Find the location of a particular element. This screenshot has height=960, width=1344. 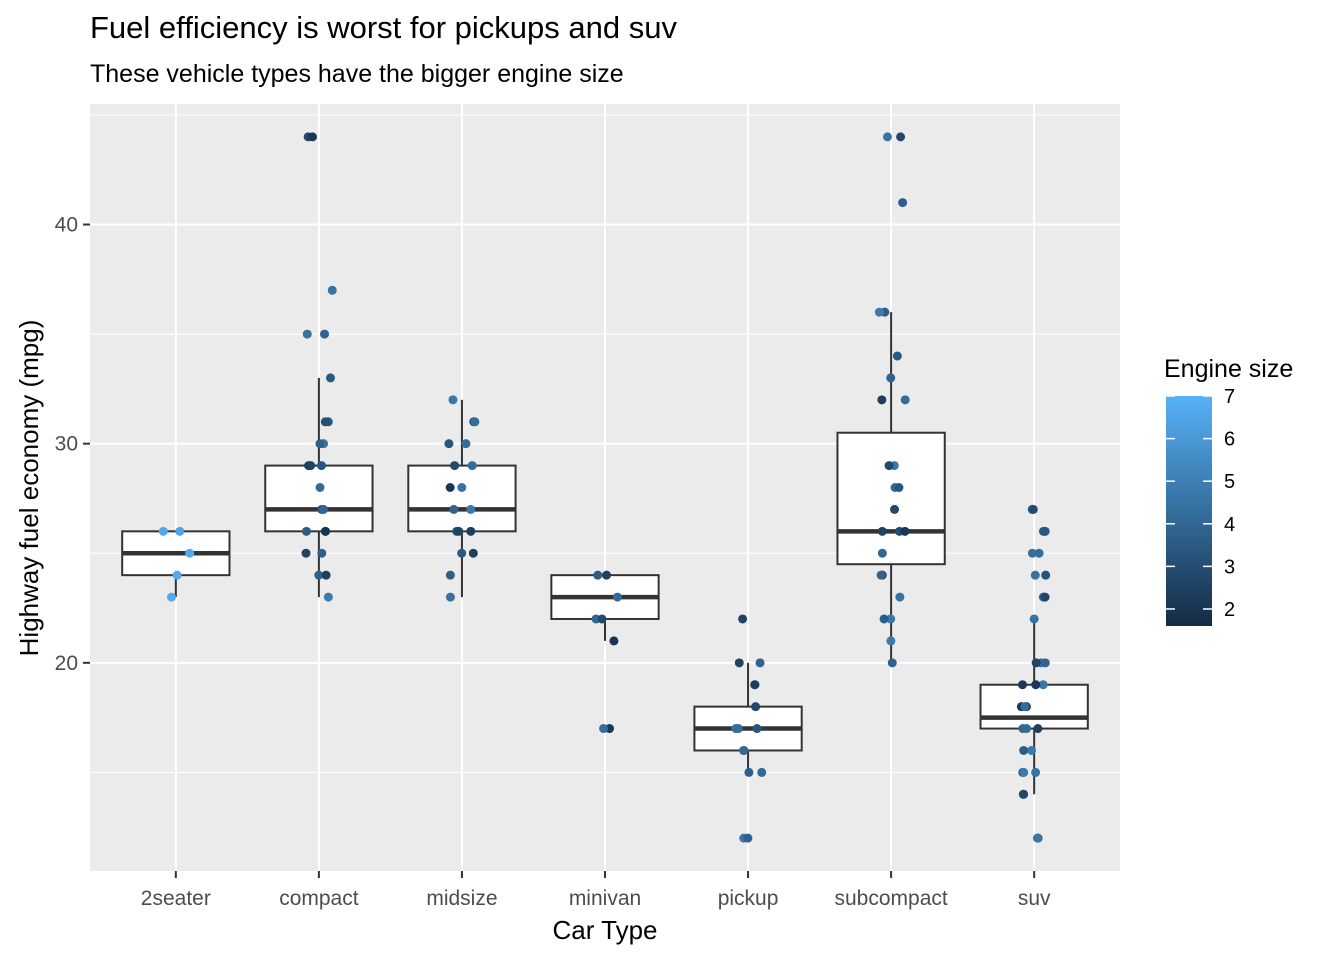

box-minivan is located at coordinates (605, 607).